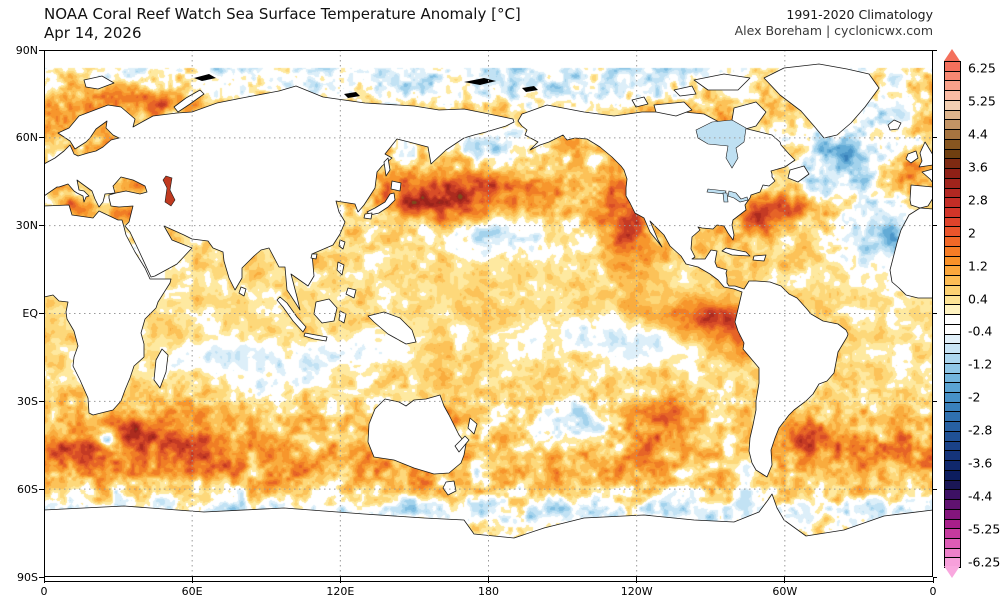 The width and height of the screenshot is (1000, 609). Describe the element at coordinates (984, 529) in the screenshot. I see `colorbar-tick--5.25: -5.25` at that location.